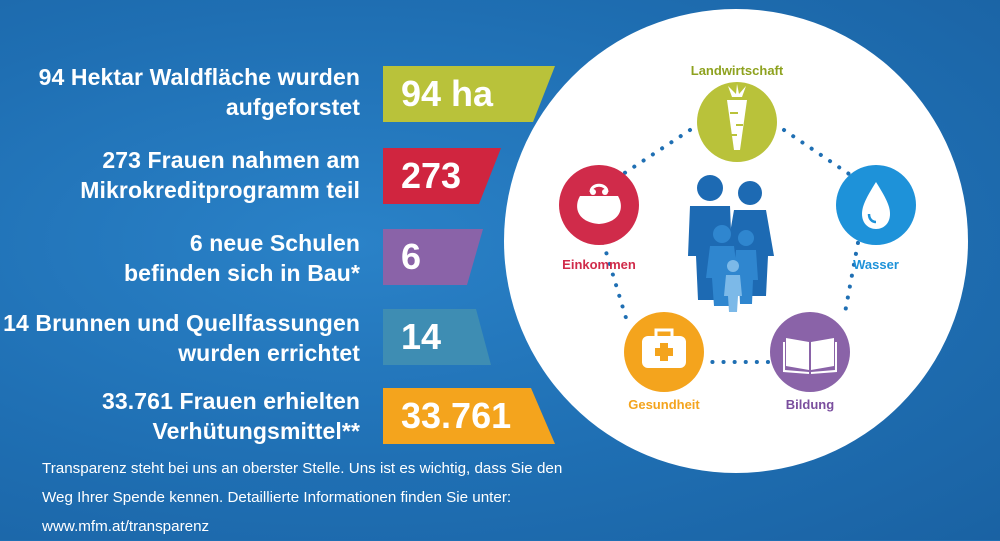 The height and width of the screenshot is (541, 1000). I want to click on stat-value: 14, so click(421, 336).